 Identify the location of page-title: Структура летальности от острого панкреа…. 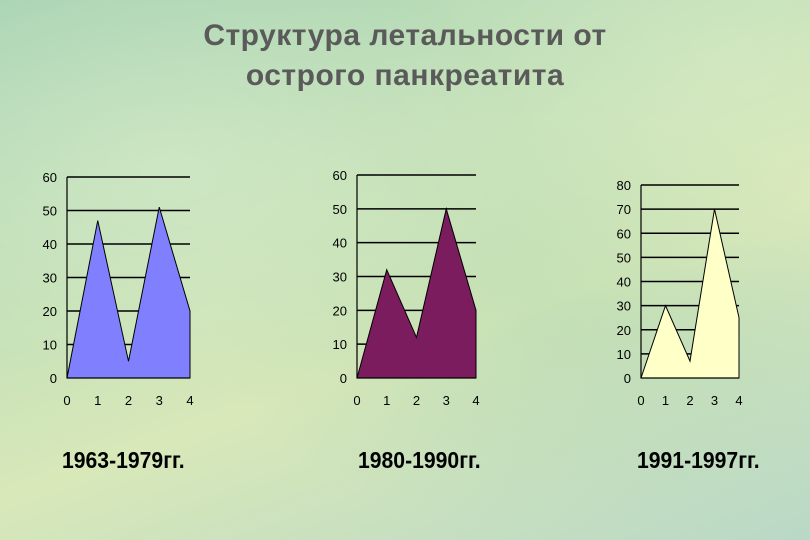
(405, 56).